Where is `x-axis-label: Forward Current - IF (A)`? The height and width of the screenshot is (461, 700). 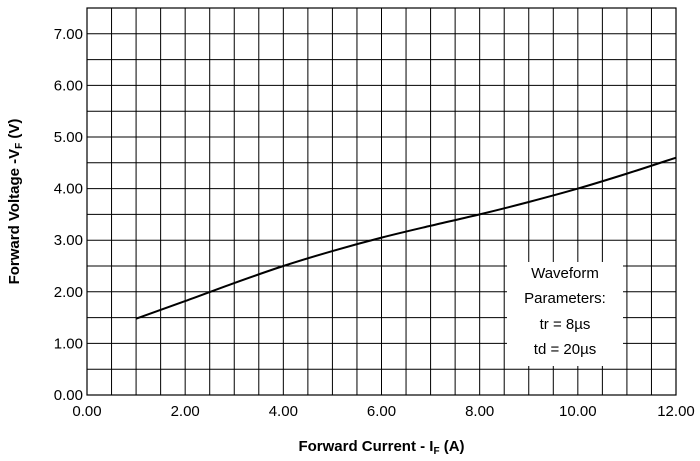 x-axis-label: Forward Current - IF (A) is located at coordinates (381, 447).